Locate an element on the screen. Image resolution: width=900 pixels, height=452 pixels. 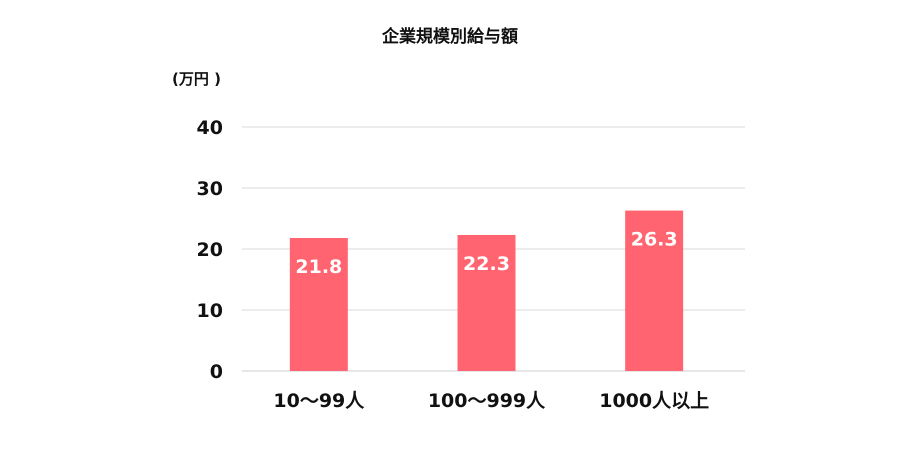
y-axis-ticks: 0 10 20 30 40 is located at coordinates (210, 250).